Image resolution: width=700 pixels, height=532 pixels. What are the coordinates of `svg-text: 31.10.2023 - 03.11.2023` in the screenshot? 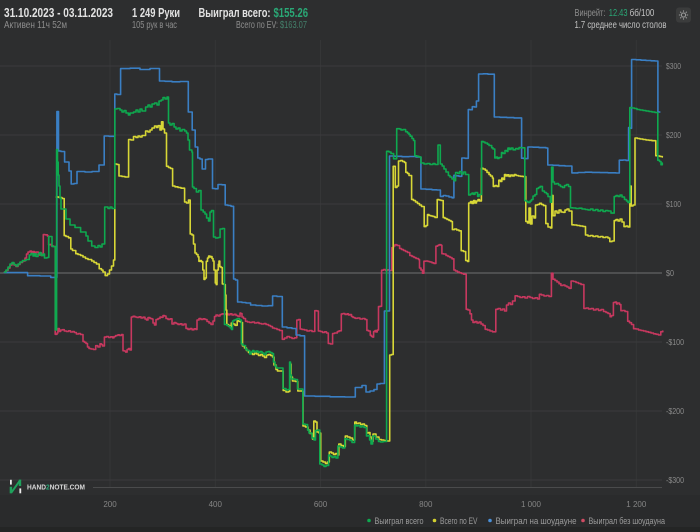 It's located at (58, 13).